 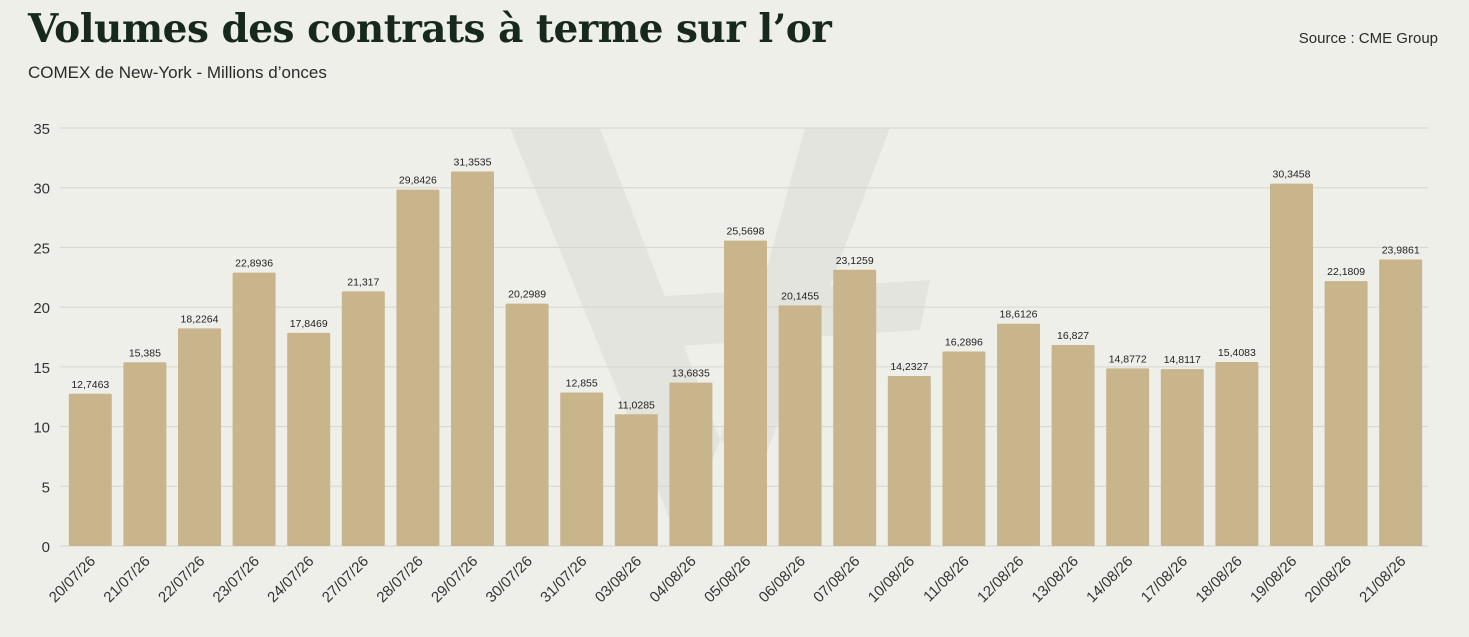 What do you see at coordinates (1292, 175) in the screenshot?
I see `data-label: 30,3458` at bounding box center [1292, 175].